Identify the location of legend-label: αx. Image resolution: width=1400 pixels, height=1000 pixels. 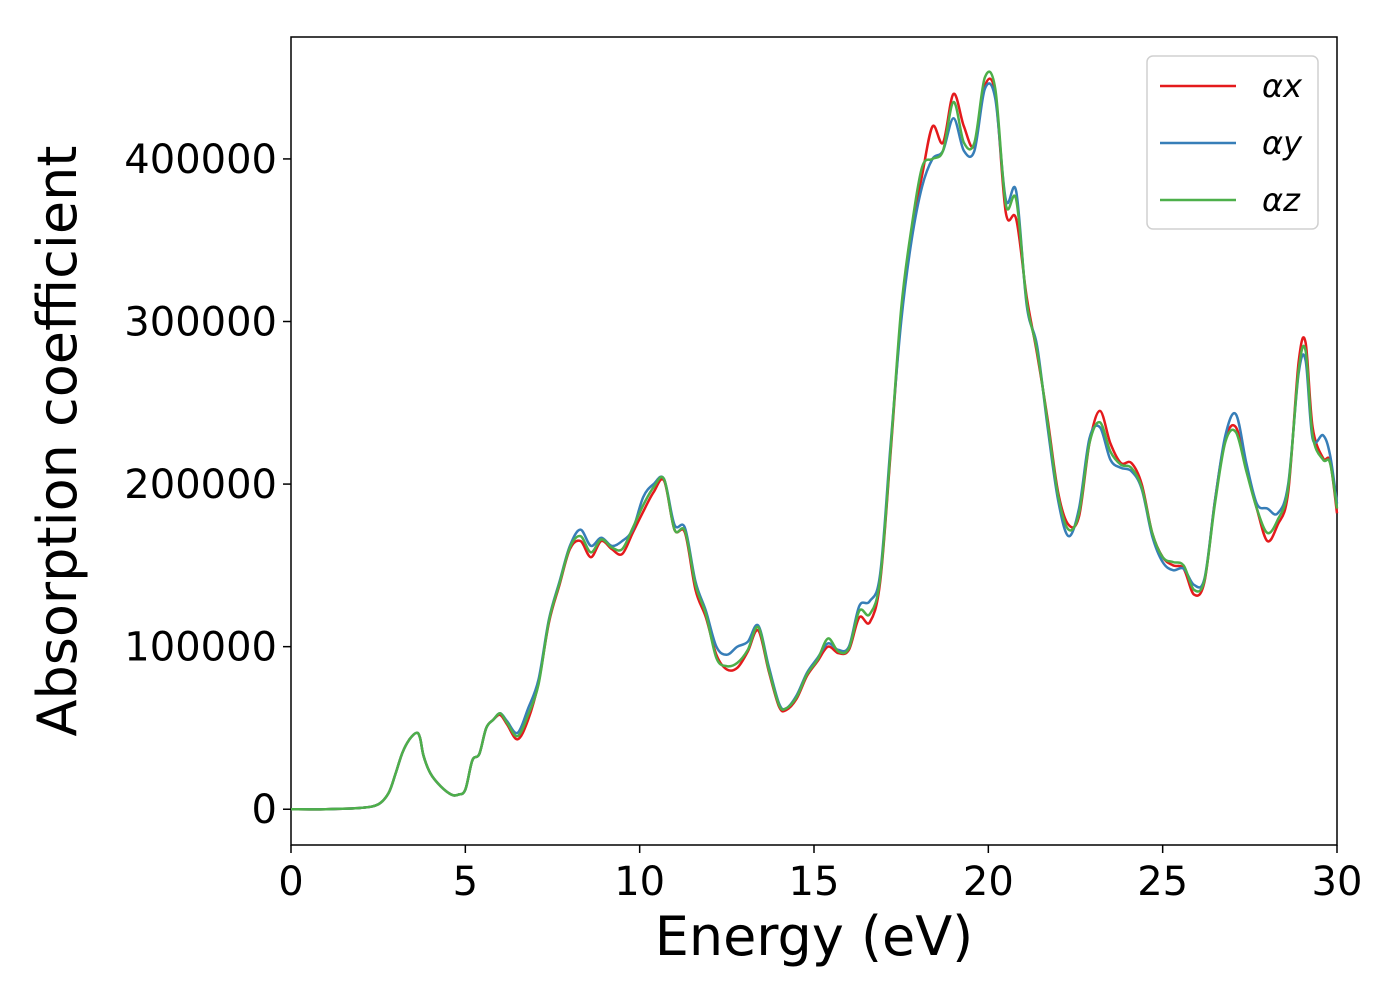
(1282, 86).